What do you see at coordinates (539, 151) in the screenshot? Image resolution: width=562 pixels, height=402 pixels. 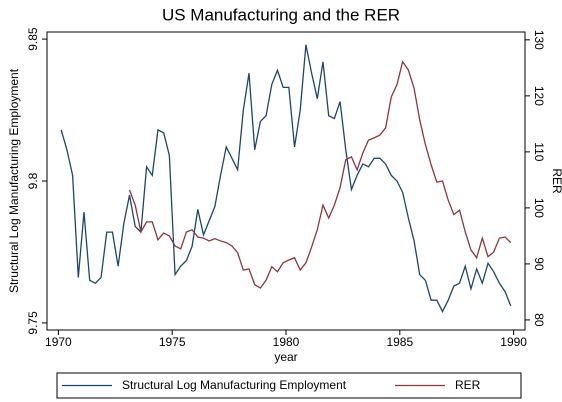 I see `y2-tick-label: 110` at bounding box center [539, 151].